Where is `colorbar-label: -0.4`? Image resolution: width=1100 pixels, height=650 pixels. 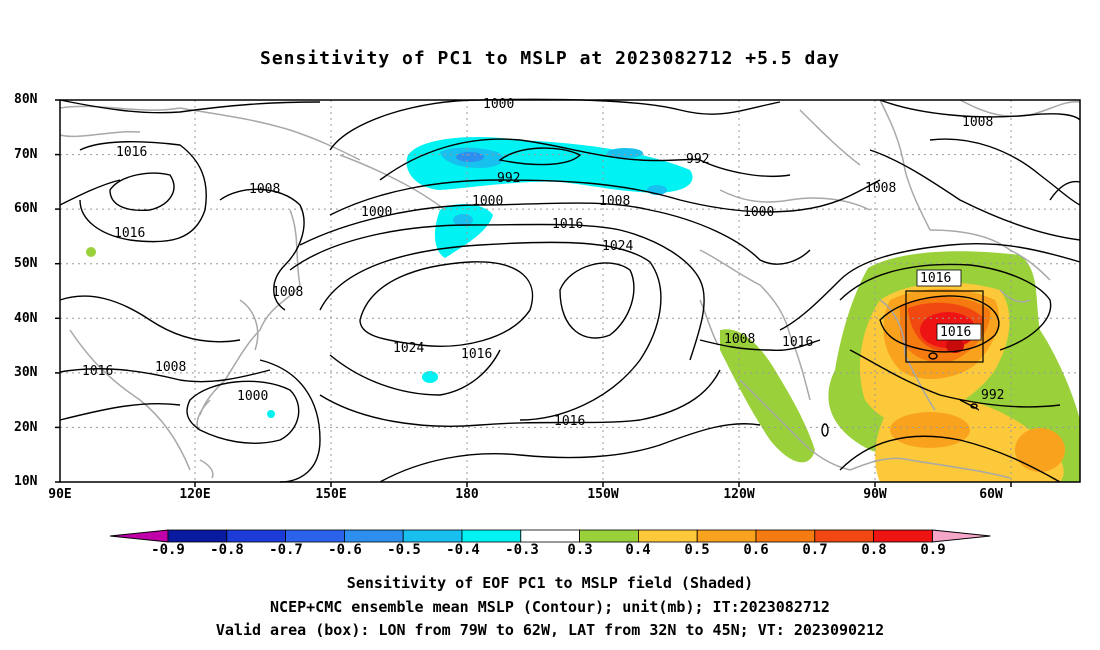 colorbar-label: -0.4 is located at coordinates (463, 550).